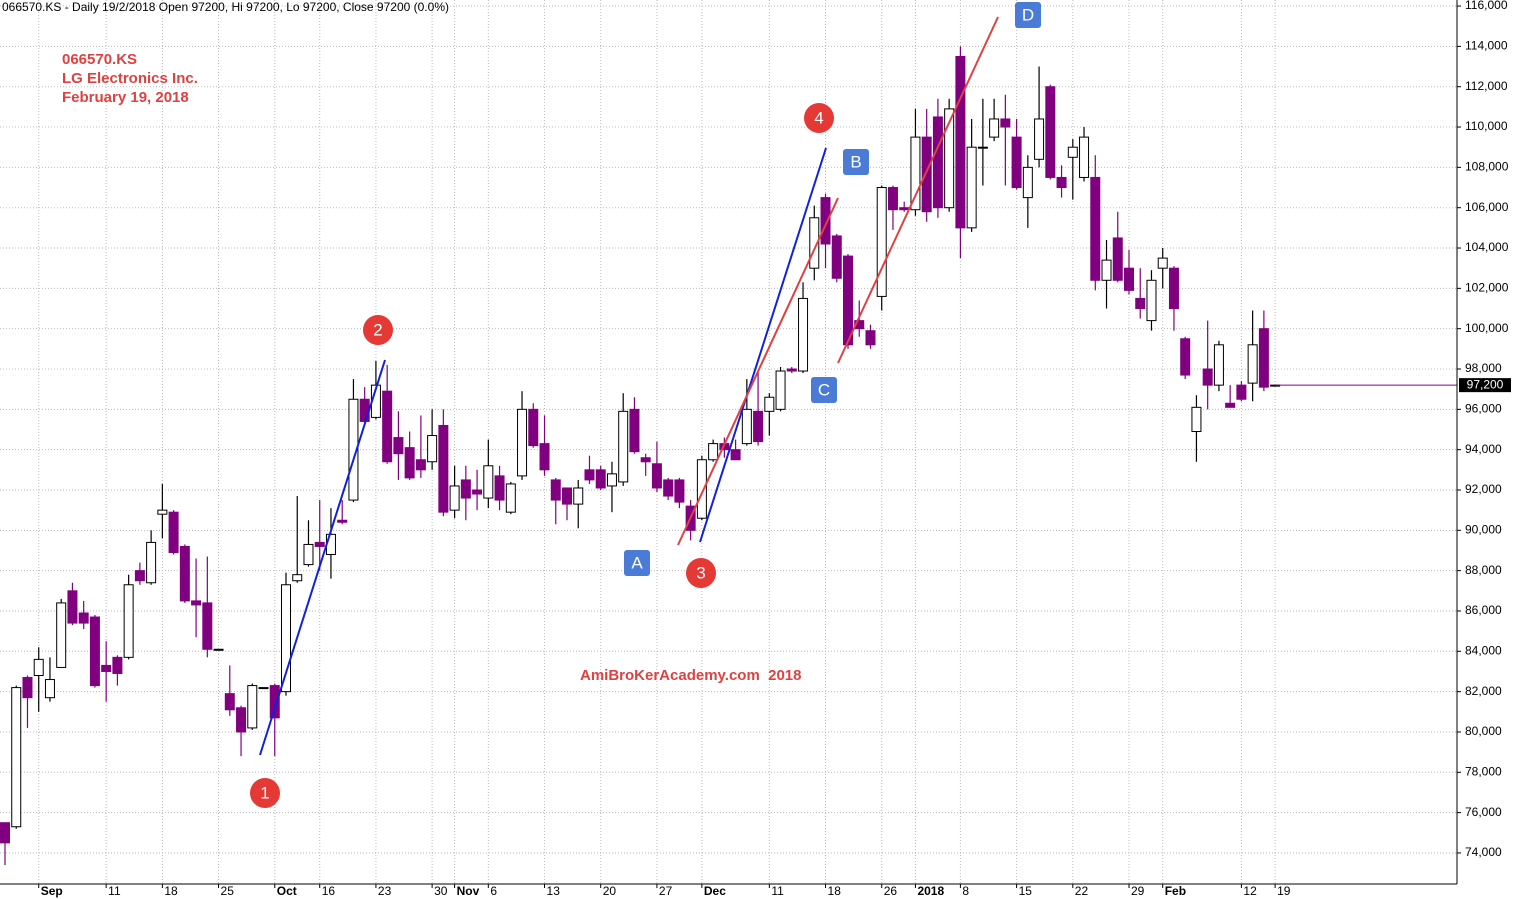  What do you see at coordinates (965, 891) in the screenshot?
I see `x-tick-label: 8` at bounding box center [965, 891].